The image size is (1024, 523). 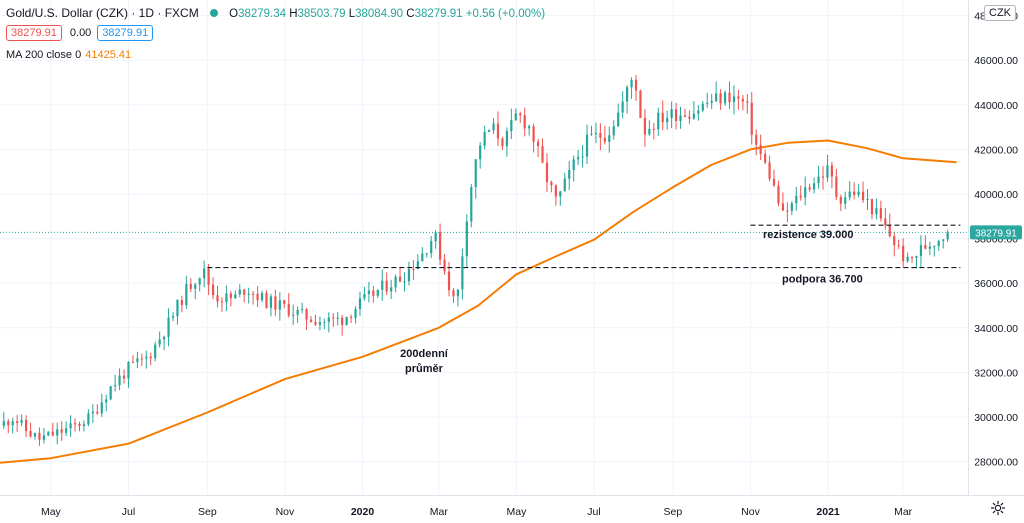 What do you see at coordinates (262, 14) in the screenshot?
I see `open-value: 38279.34` at bounding box center [262, 14].